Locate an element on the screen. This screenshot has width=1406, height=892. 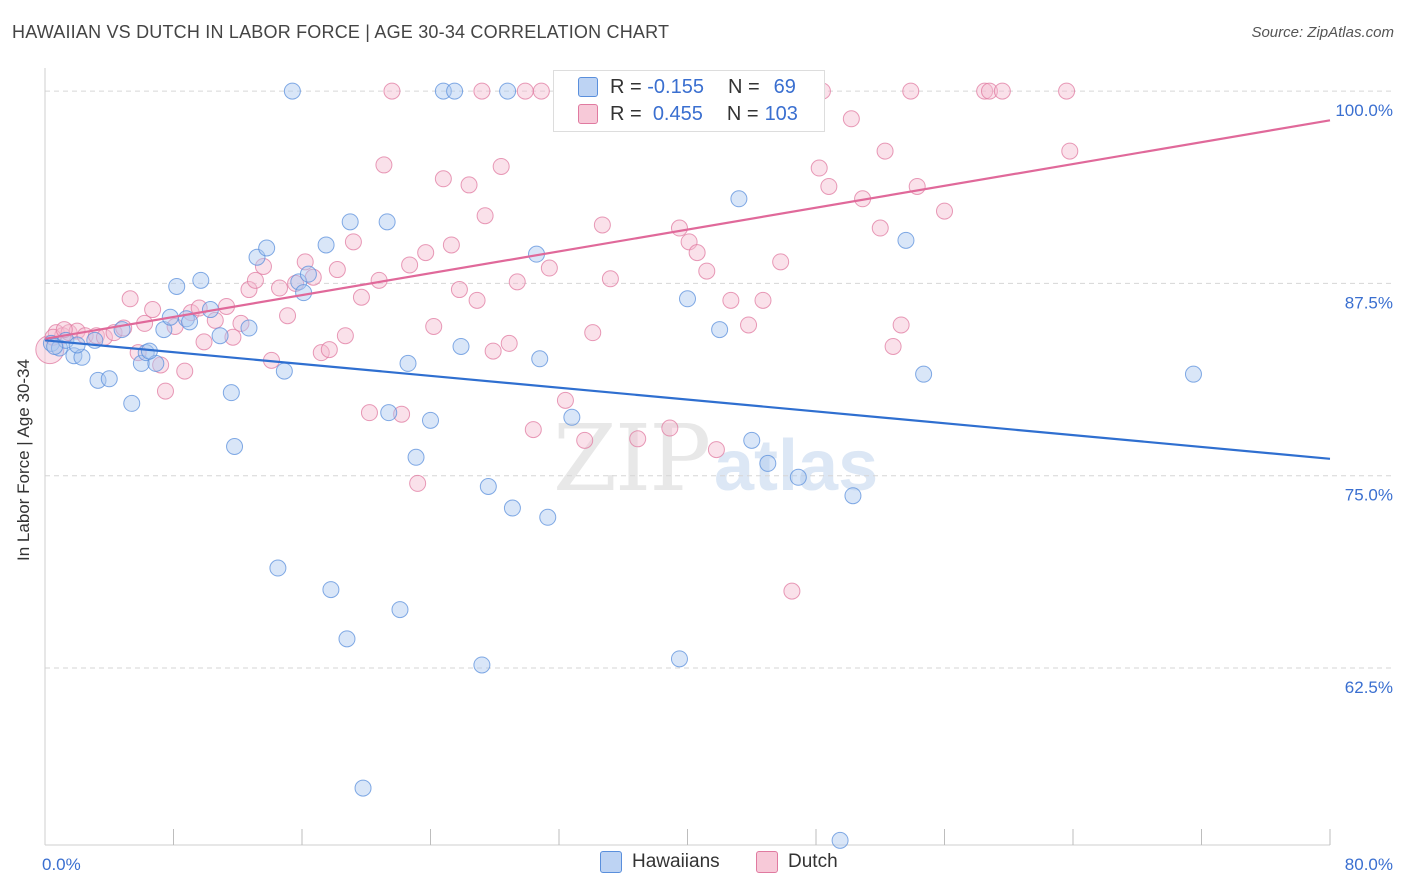
watermark: ZIP is located at coordinates (631, 458).